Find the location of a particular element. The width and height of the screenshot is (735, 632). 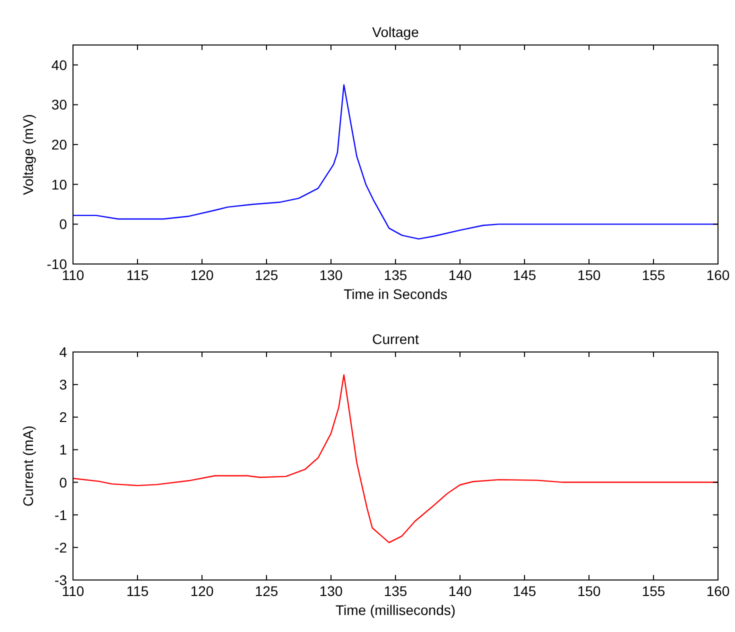

y-tick-label: 2 is located at coordinates (63, 417).